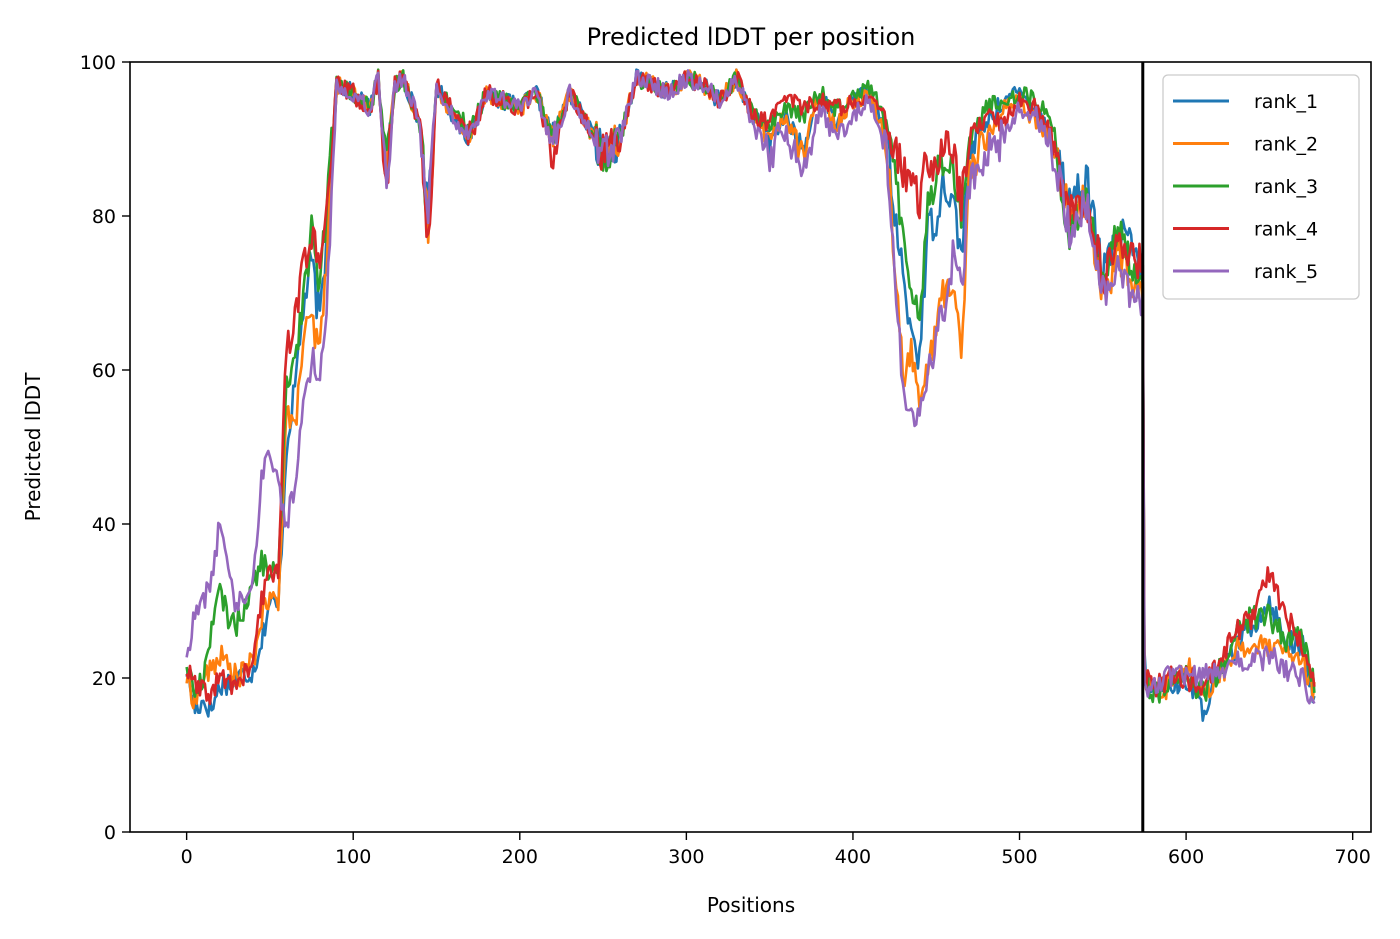 This screenshot has width=1400, height=939. I want to click on x-tick-label: 600, so click(1186, 857).